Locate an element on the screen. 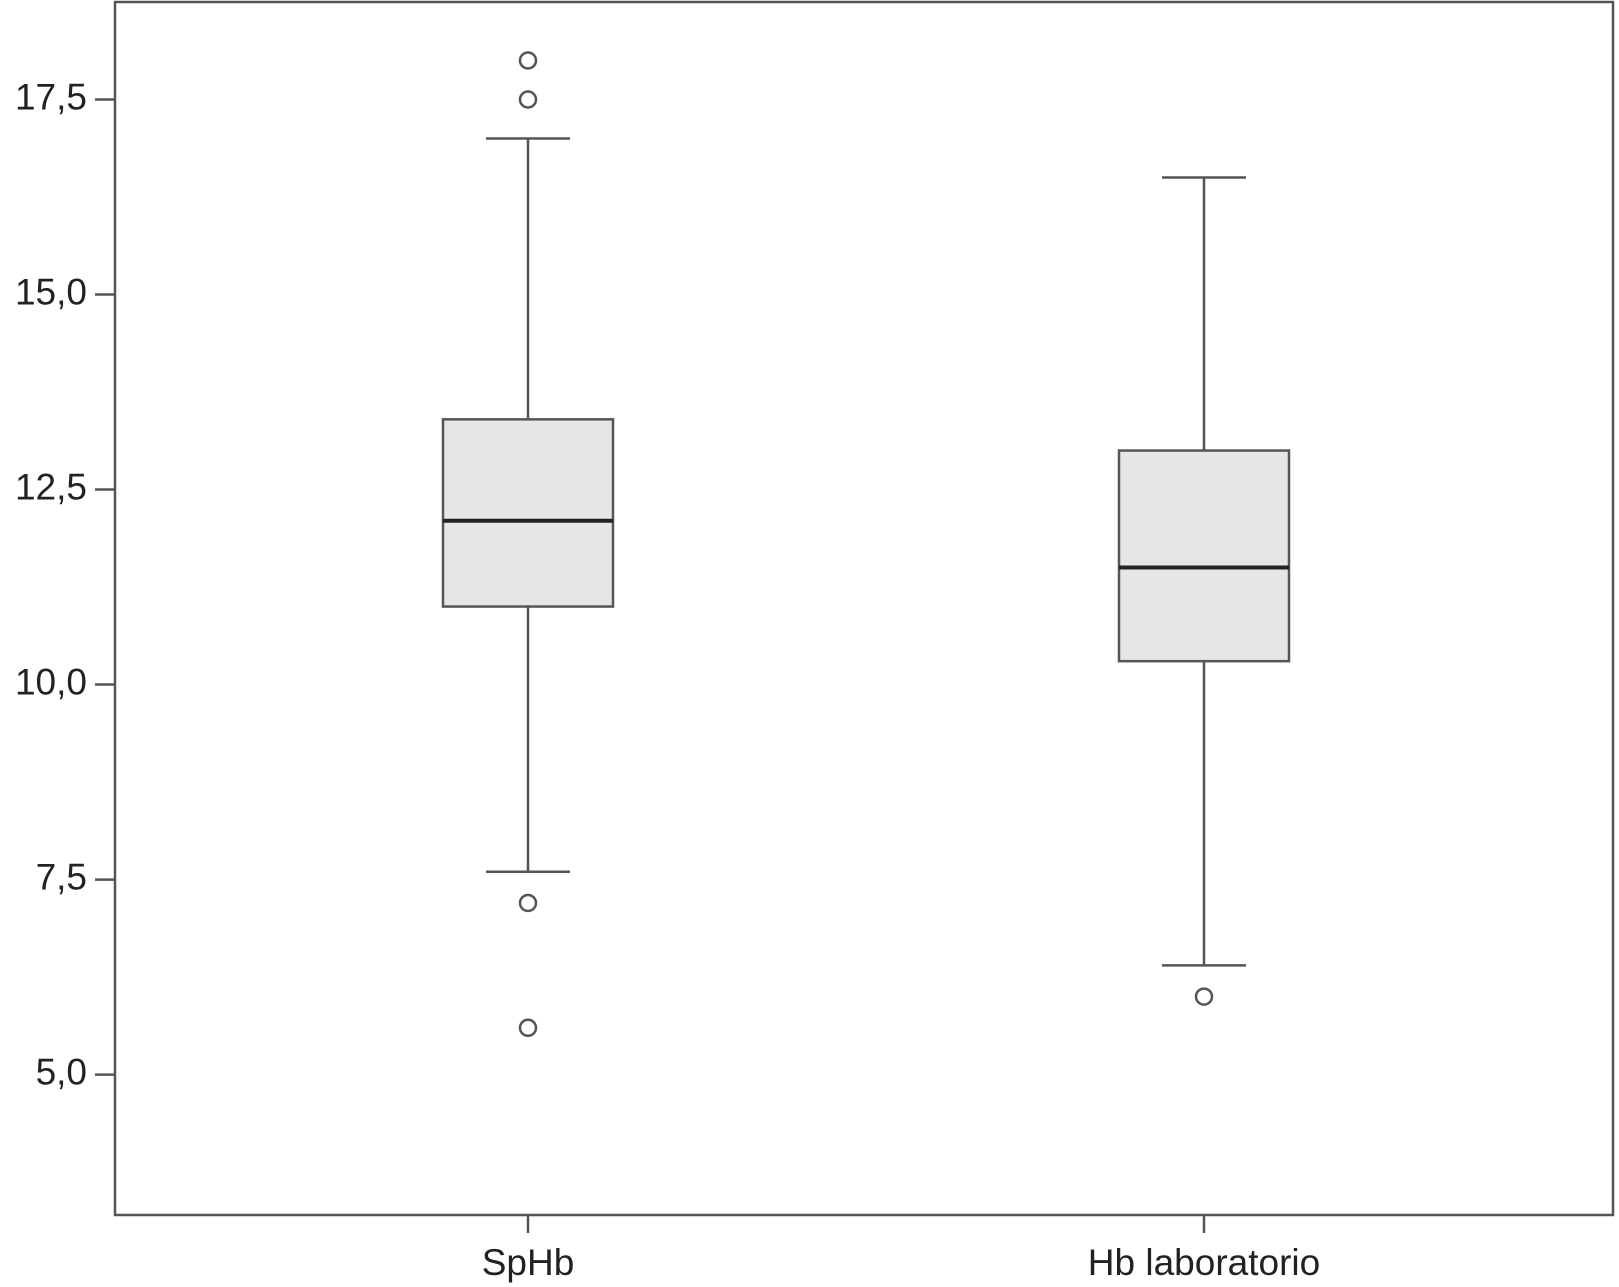  x-tick-label: SpHb is located at coordinates (528, 1262).